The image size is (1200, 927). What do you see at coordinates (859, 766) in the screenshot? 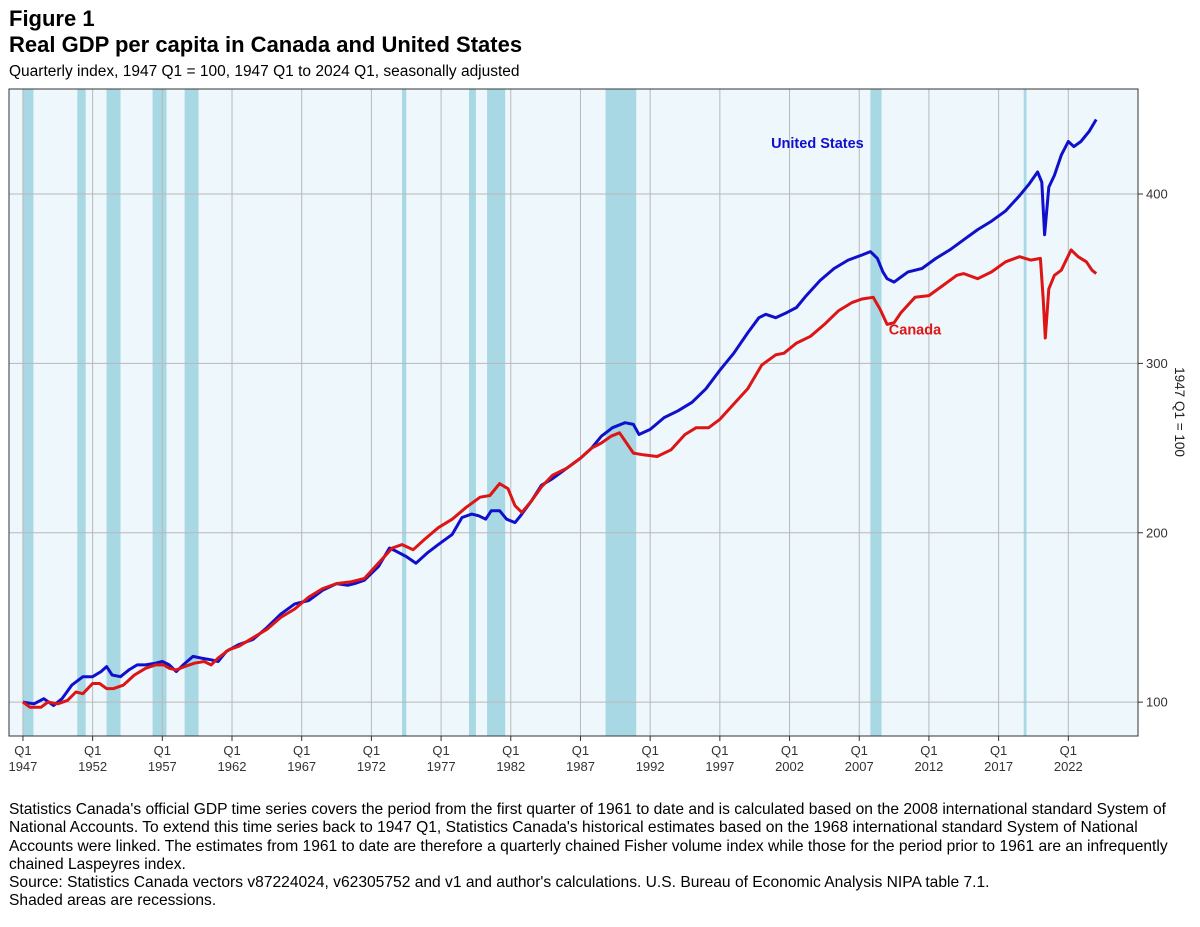
I see `x-tick-year: 2007` at bounding box center [859, 766].